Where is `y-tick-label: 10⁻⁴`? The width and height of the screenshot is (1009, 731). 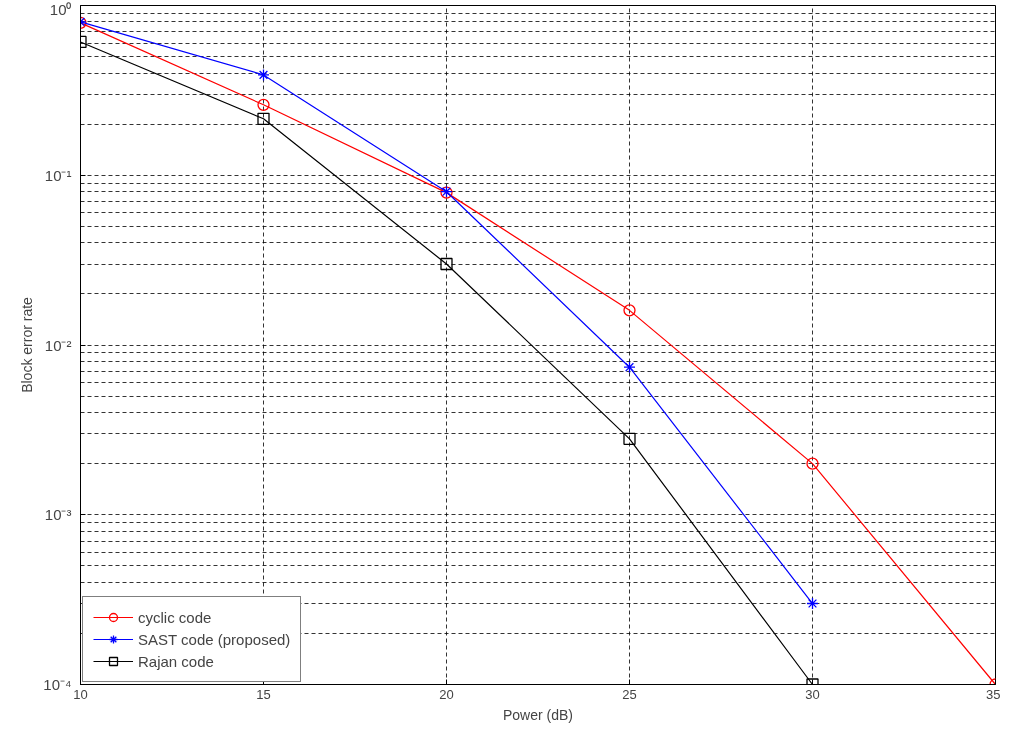 y-tick-label: 10⁻⁴ is located at coordinates (57, 684).